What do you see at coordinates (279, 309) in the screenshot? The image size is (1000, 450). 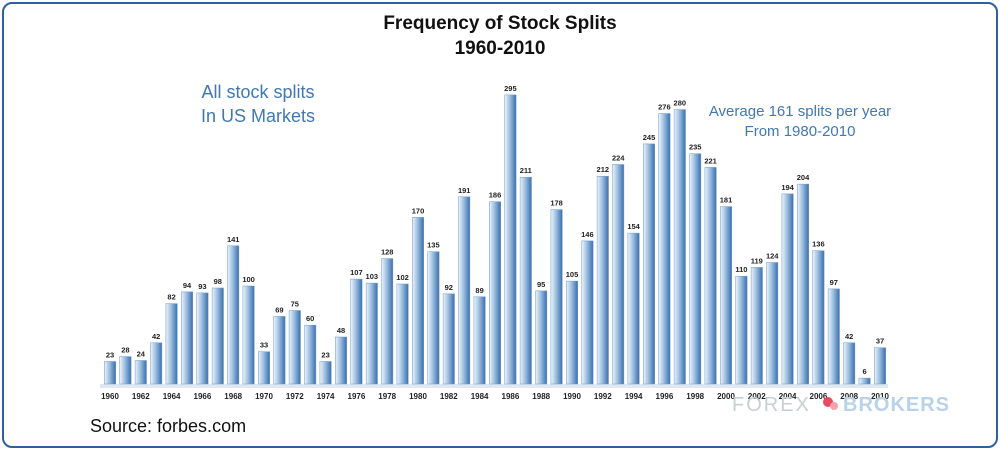 I see `value-label-1971: 69` at bounding box center [279, 309].